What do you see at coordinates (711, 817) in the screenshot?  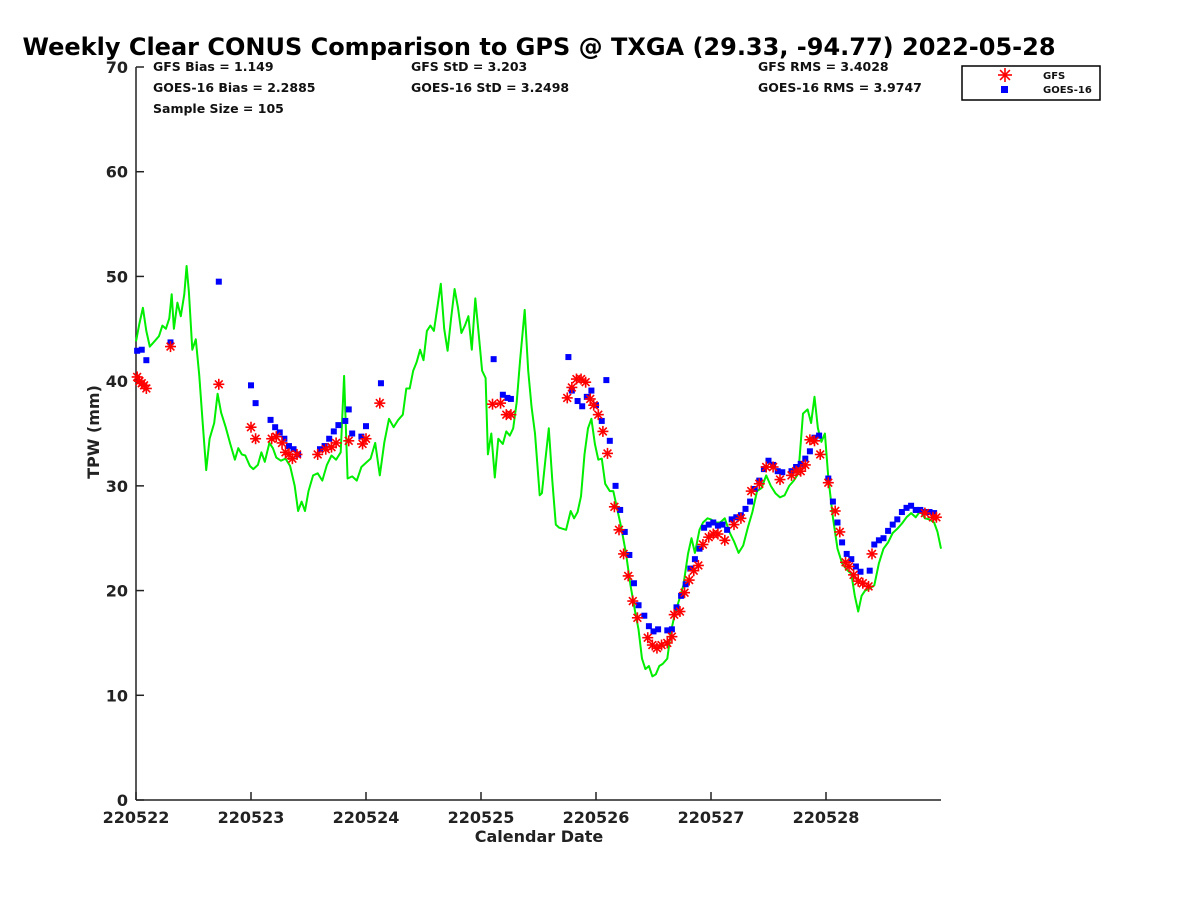 I see `x-tick-label: 220527` at bounding box center [711, 817].